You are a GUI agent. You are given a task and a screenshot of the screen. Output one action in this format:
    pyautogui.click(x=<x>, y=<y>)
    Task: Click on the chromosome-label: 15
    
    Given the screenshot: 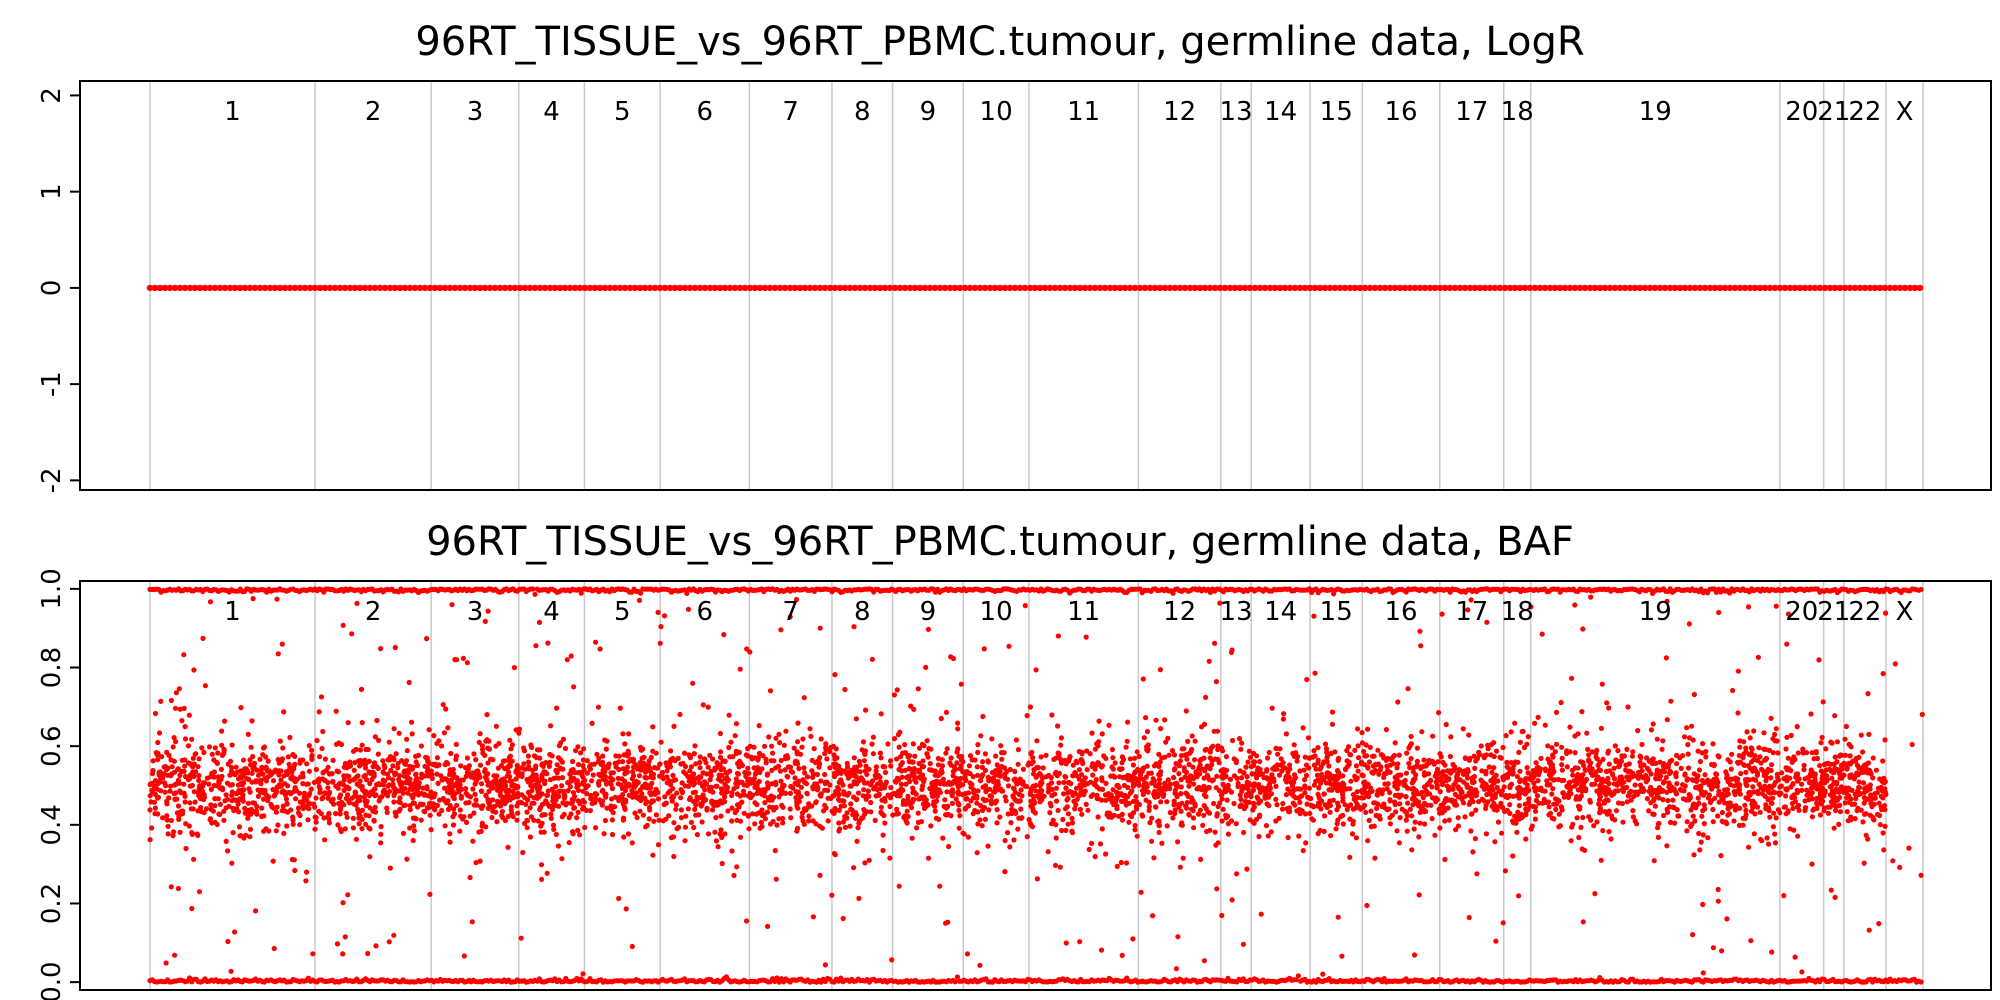 What is the action you would take?
    pyautogui.click(x=1336, y=112)
    